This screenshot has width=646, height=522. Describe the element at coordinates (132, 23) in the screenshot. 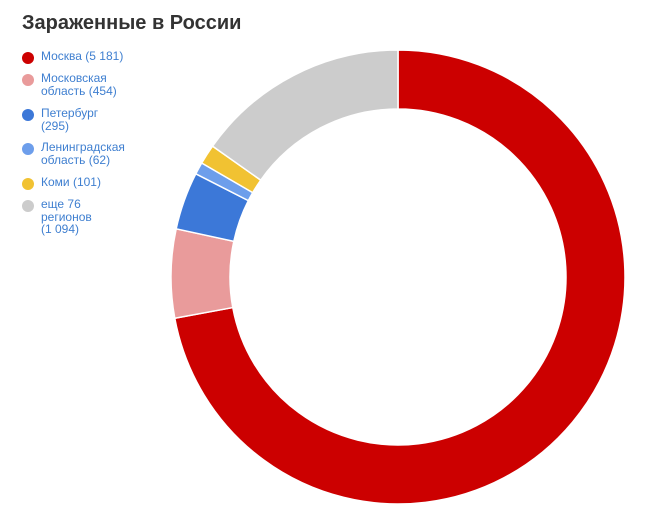

I see `chart-title: Зараженные в России` at that location.